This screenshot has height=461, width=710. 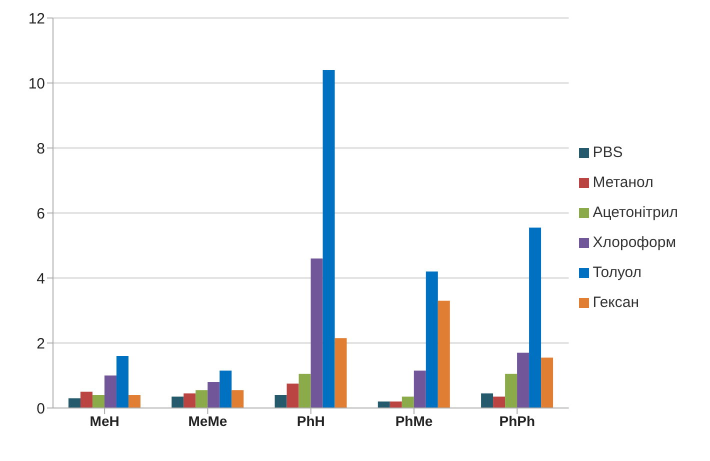 I want to click on legend-label: Толуол, so click(x=617, y=272).